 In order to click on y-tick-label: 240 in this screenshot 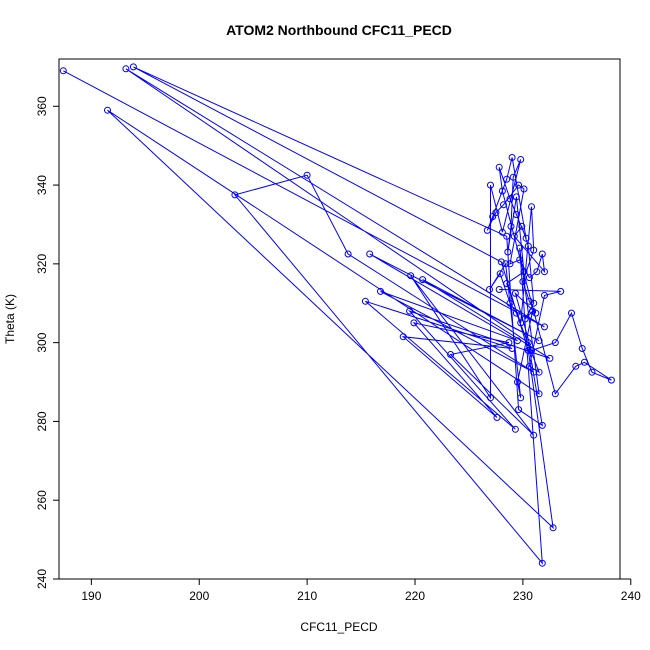, I will do `click(42, 579)`.